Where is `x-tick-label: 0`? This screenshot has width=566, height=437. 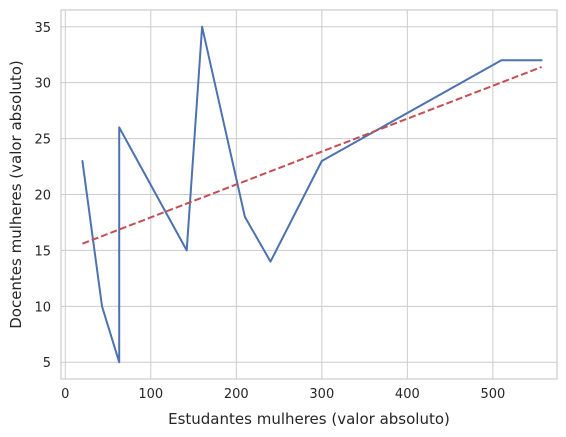
x-tick-label: 0 is located at coordinates (65, 394).